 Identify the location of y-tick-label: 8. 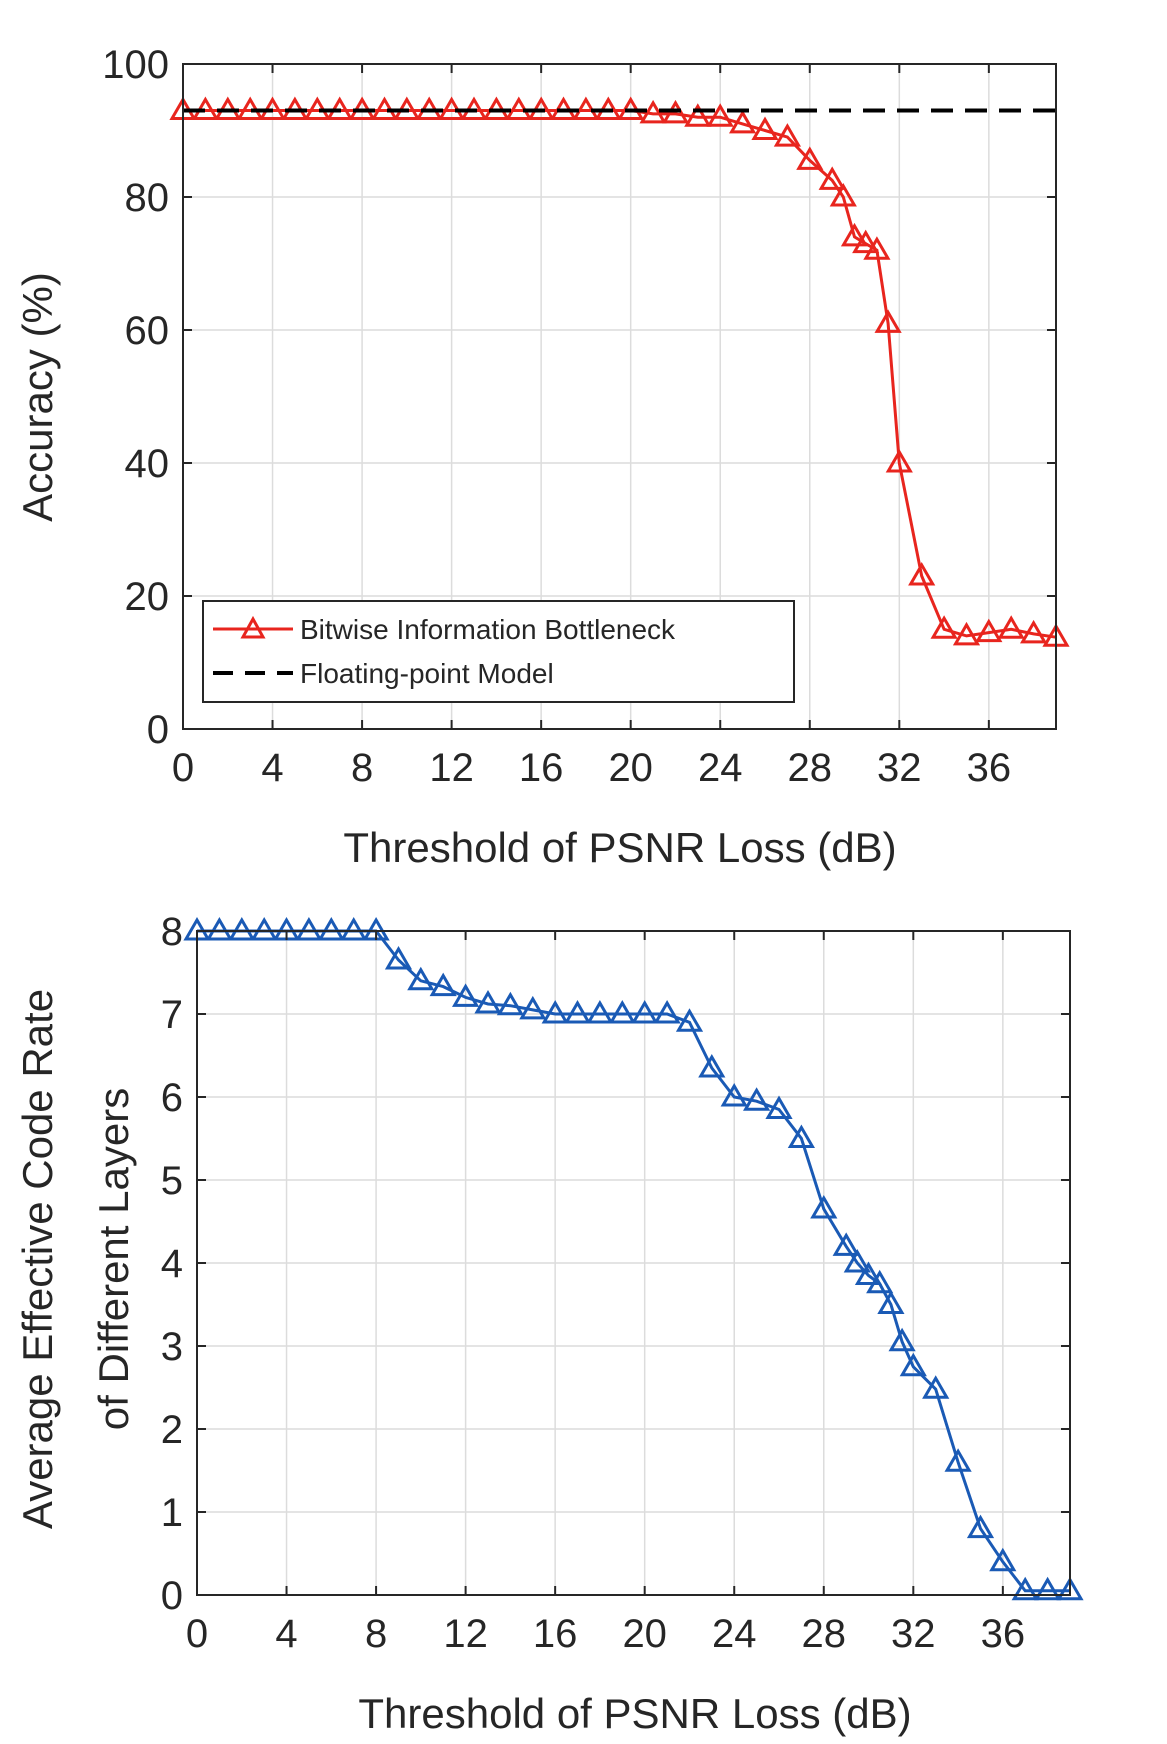
(172, 932).